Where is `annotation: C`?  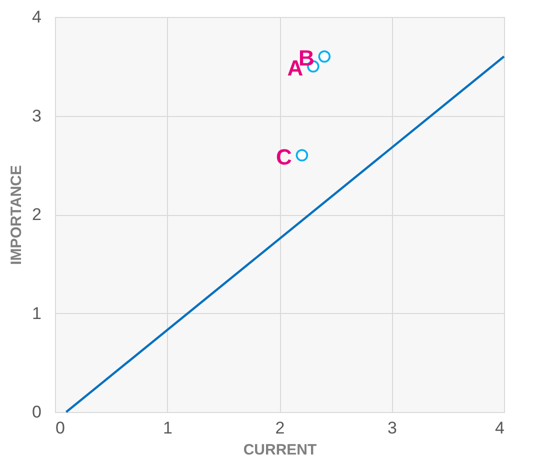
annotation: C is located at coordinates (284, 157).